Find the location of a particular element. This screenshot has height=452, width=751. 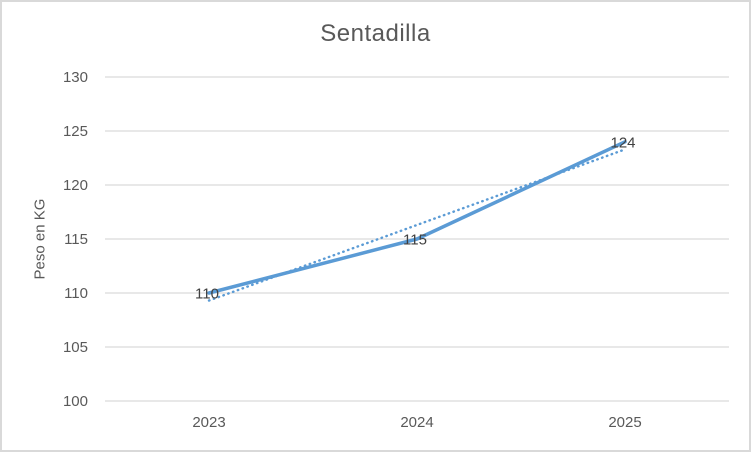

x-tick-label: 2023 is located at coordinates (208, 422).